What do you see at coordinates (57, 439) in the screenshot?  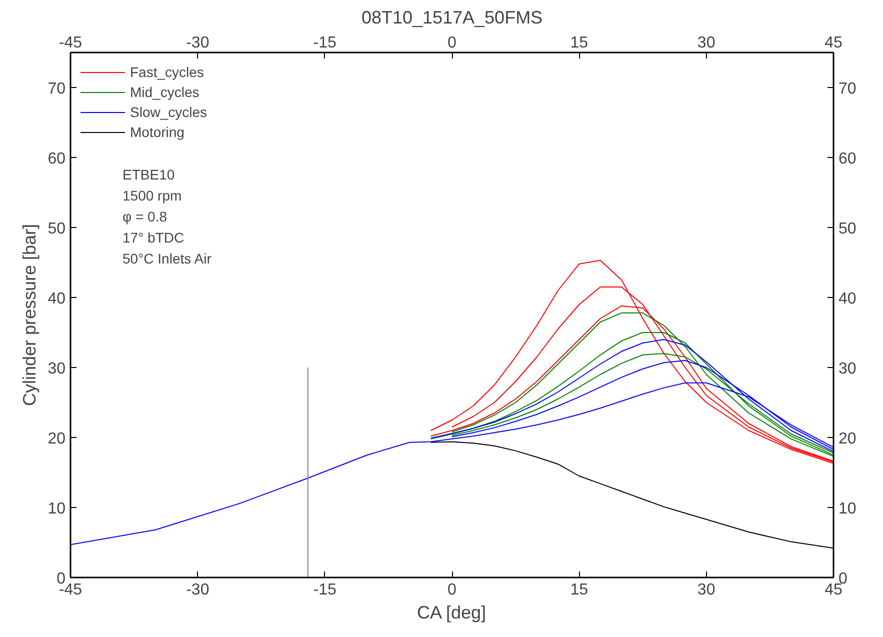 I see `y-tick-label: 20` at bounding box center [57, 439].